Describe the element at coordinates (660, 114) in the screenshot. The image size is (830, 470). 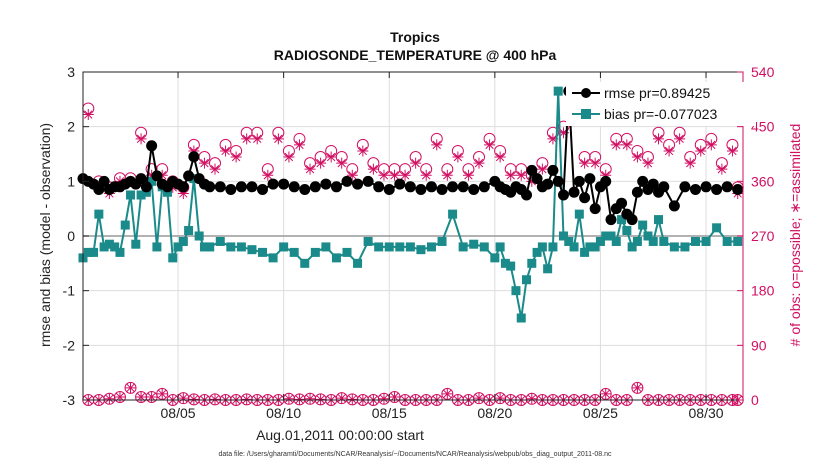
I see `legend-bias-label: bias pr=-0.077023` at that location.